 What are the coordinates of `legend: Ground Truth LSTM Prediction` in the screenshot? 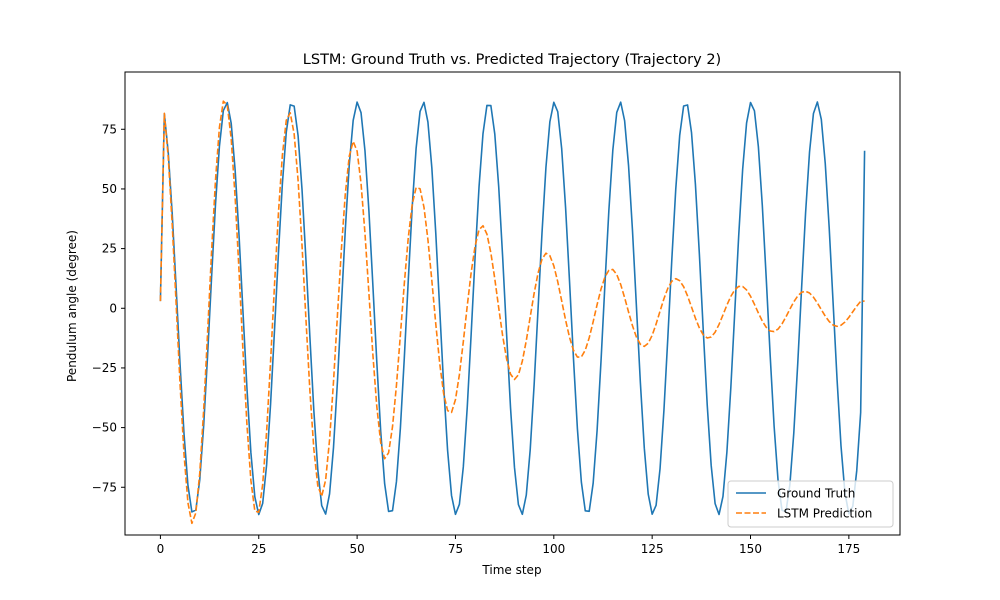 It's located at (810, 504).